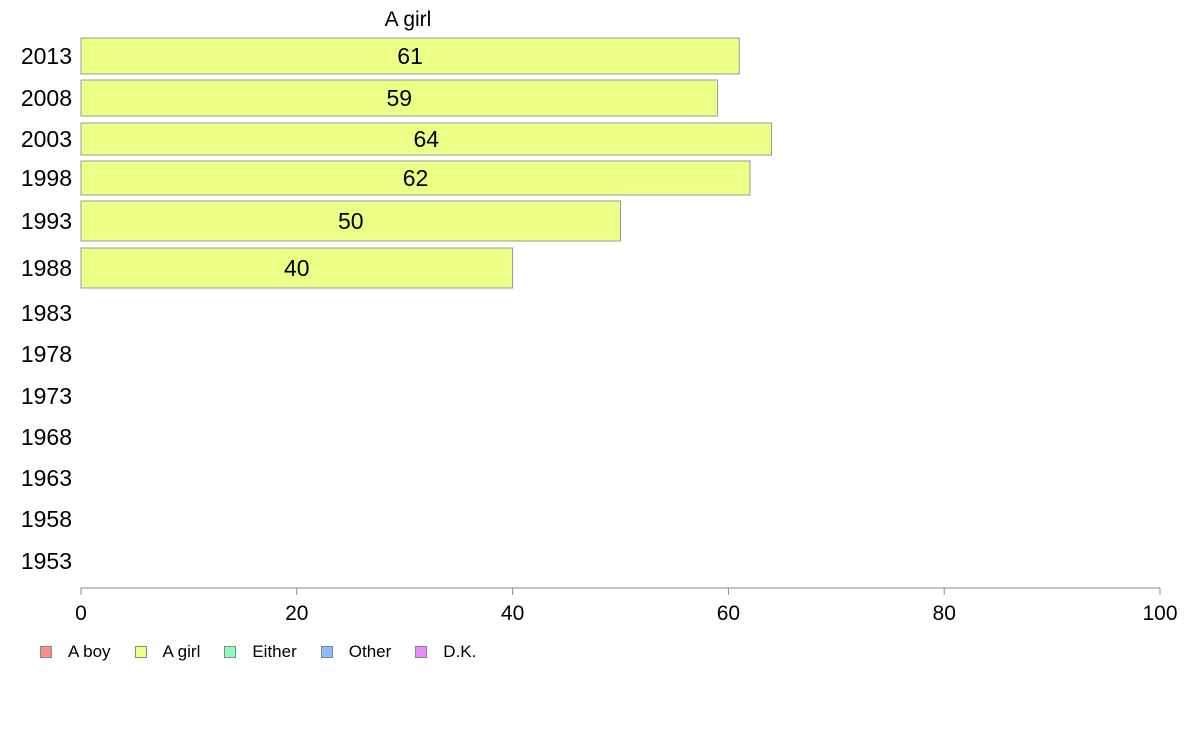 The image size is (1188, 736). I want to click on legend: A boy A girl Either Other D.K., so click(270, 652).